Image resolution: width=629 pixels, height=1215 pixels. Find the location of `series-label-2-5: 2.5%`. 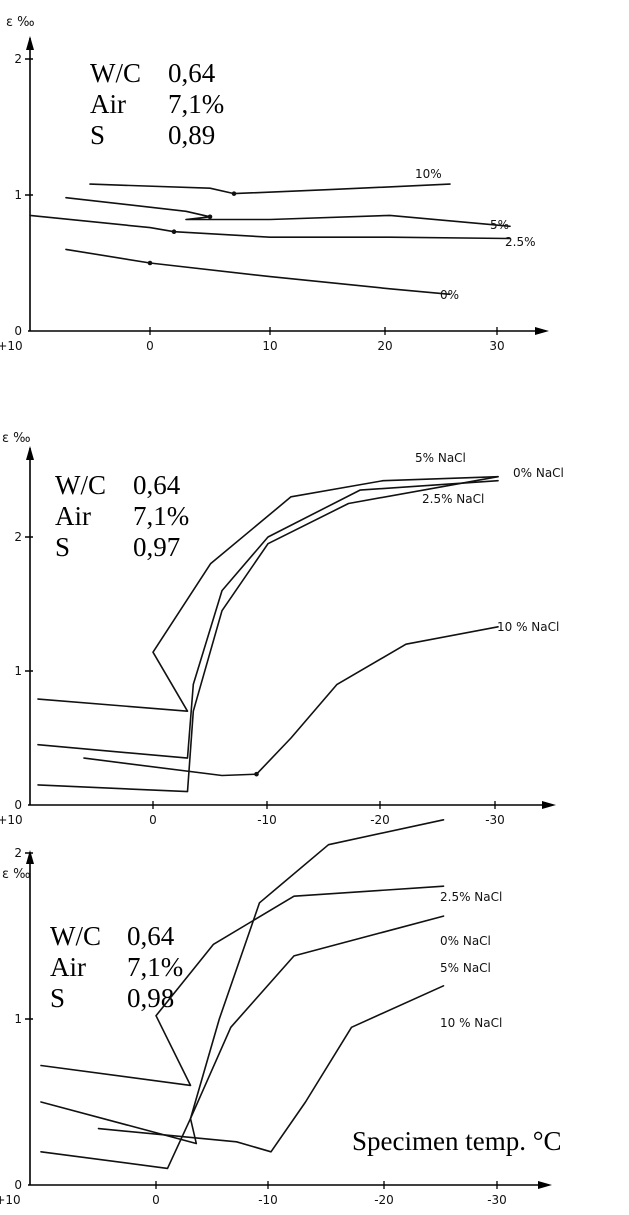

series-label-2-5: 2.5% is located at coordinates (520, 242).